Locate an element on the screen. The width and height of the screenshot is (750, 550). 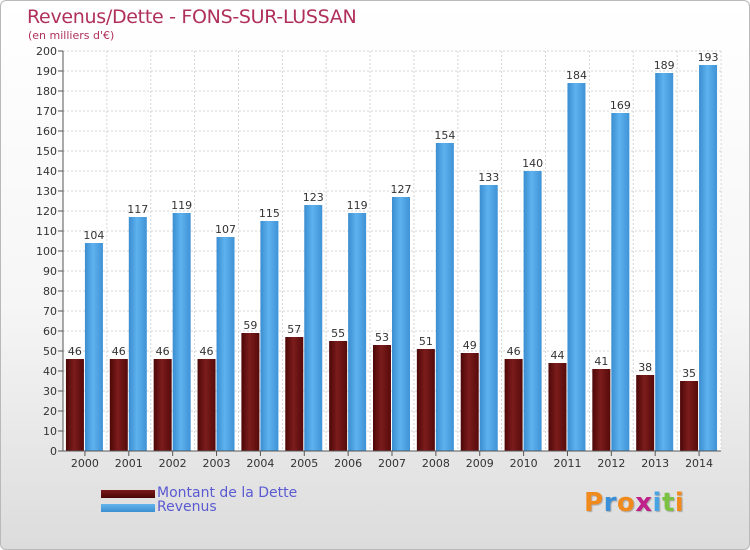
chart-title: Revenus/Dette - FONS-SUR-LUSSAN is located at coordinates (192, 17).